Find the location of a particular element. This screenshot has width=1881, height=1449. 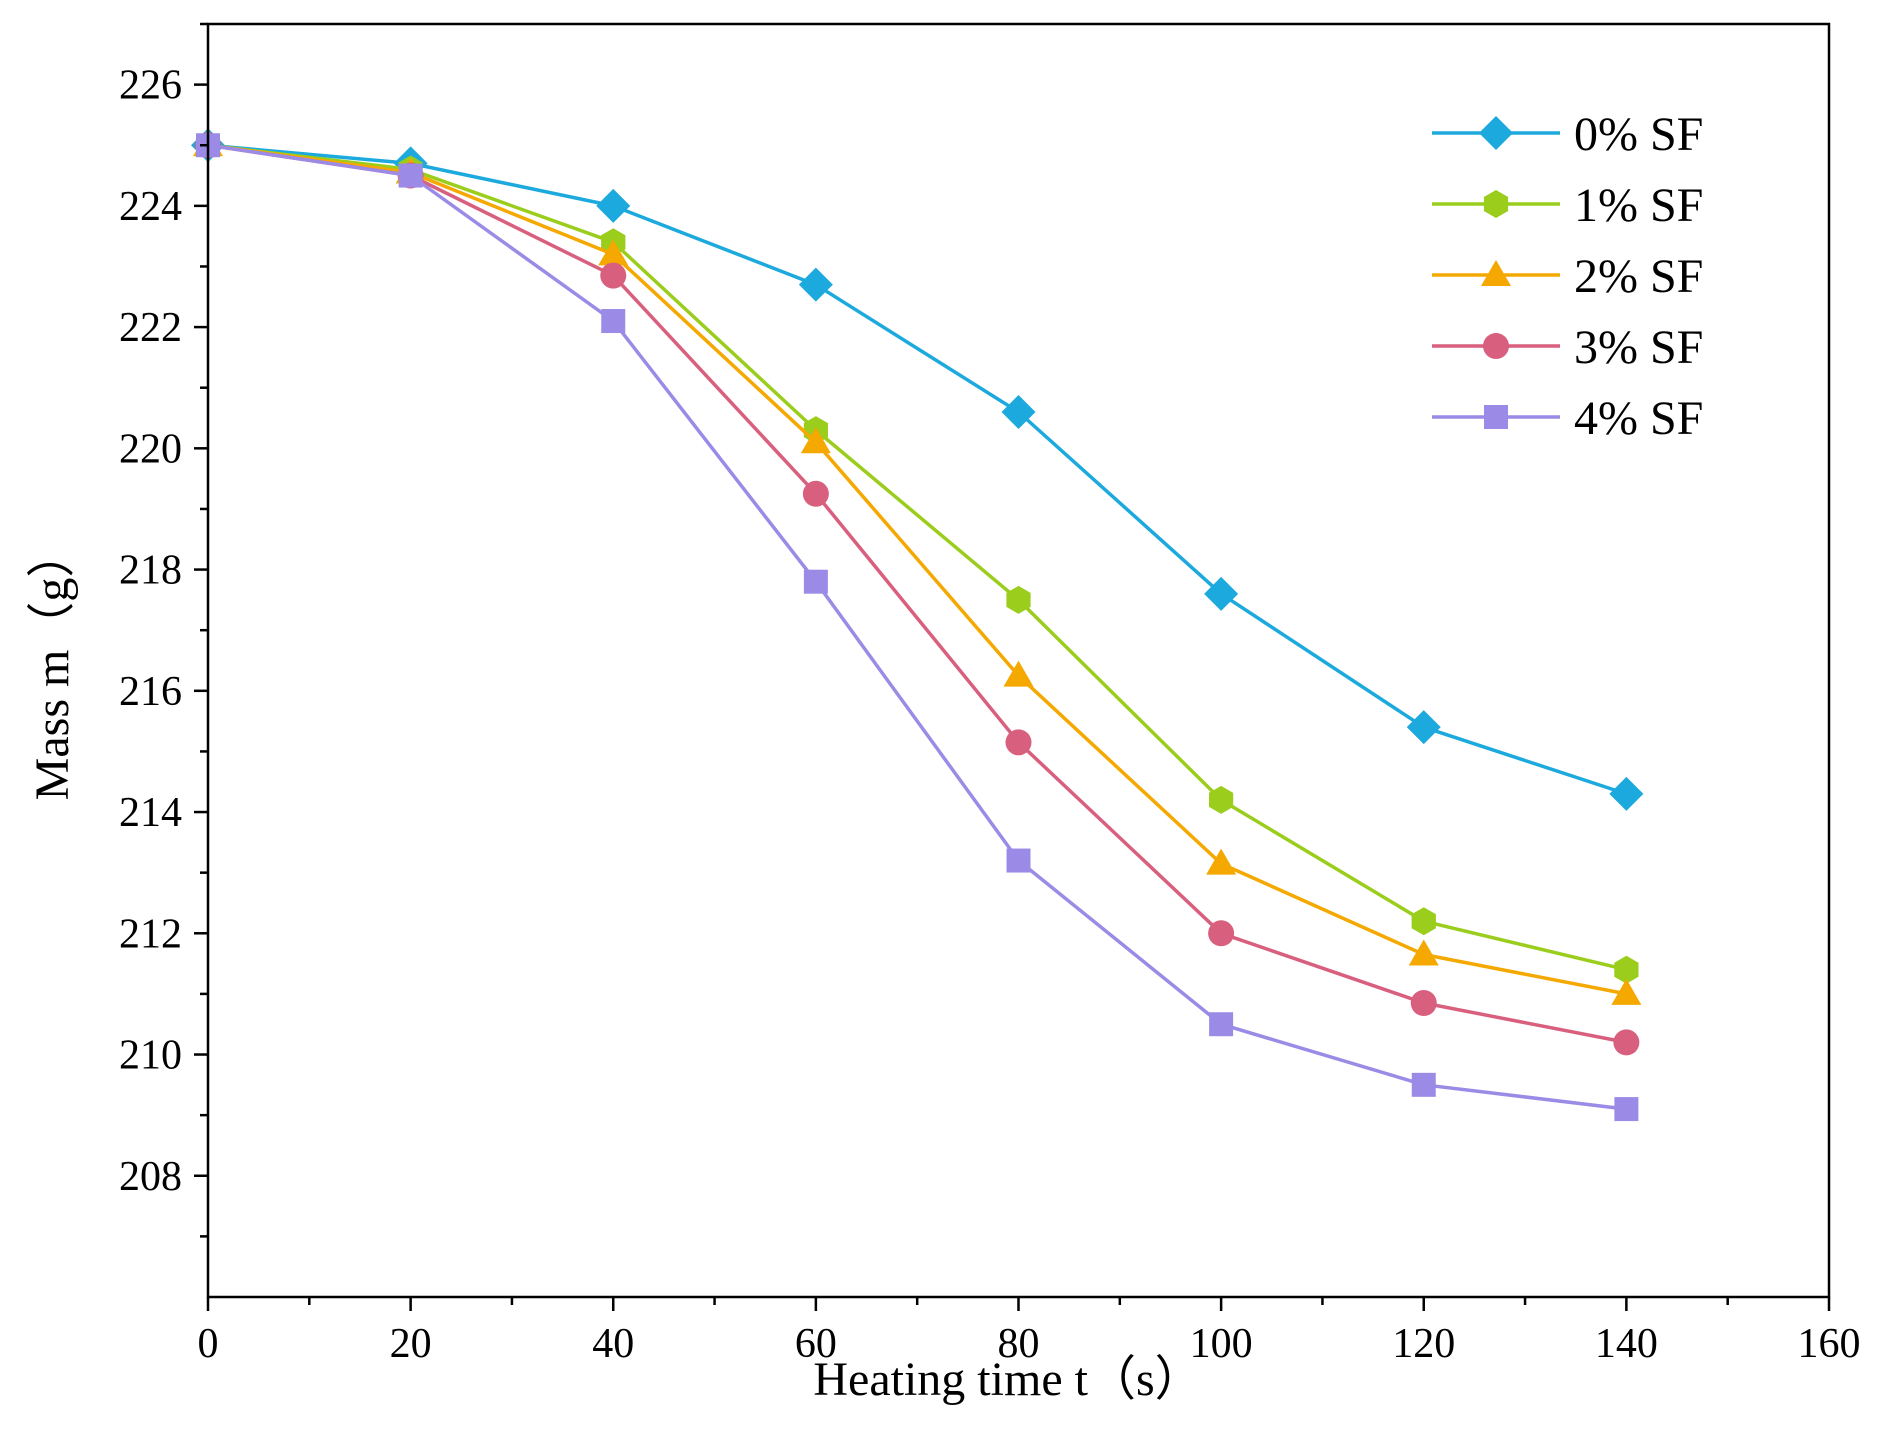

legend-label: 1% SF is located at coordinates (1638, 205).